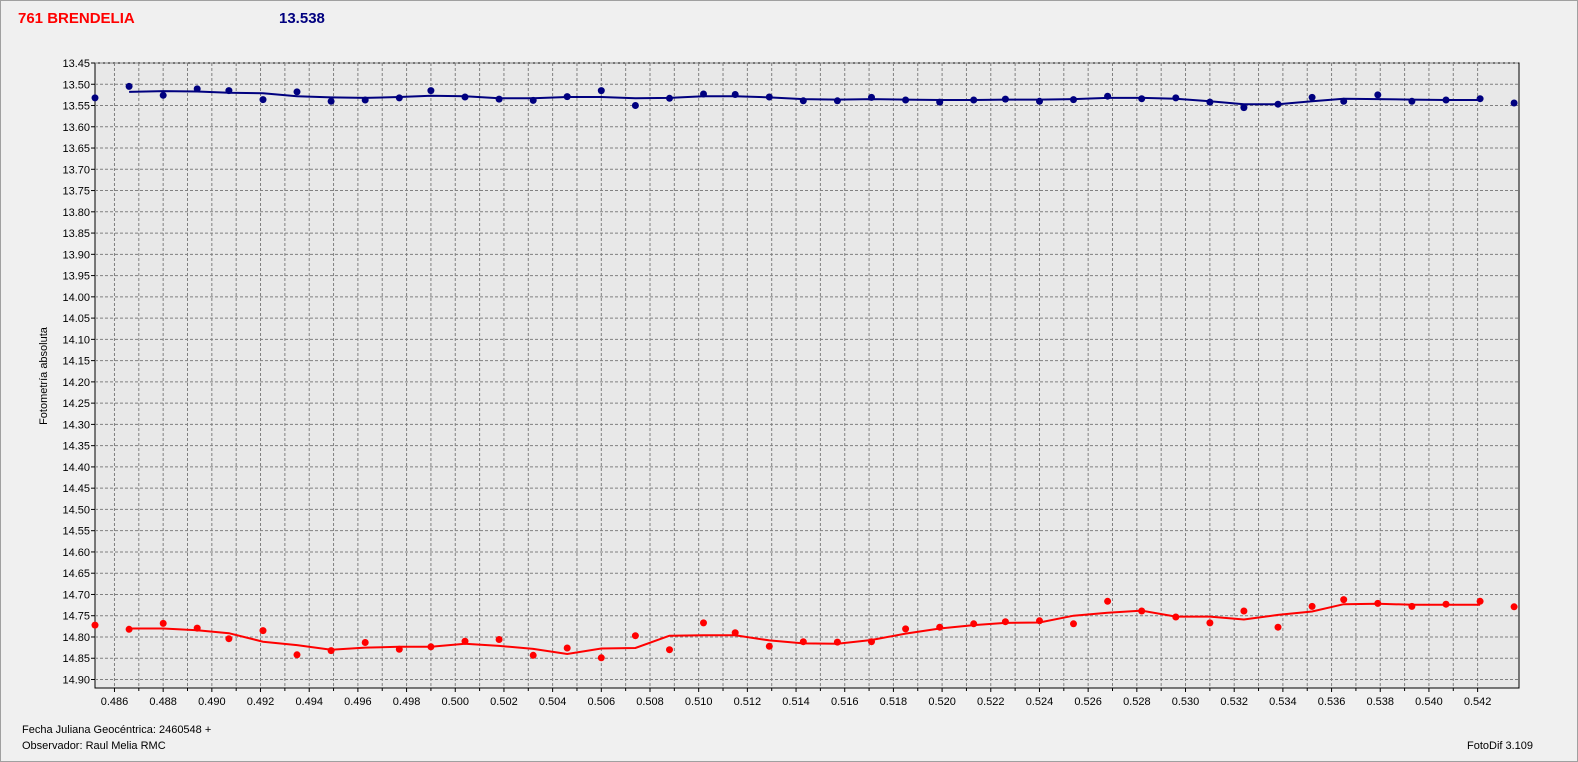 The height and width of the screenshot is (762, 1578). What do you see at coordinates (1429, 702) in the screenshot?
I see `x-tick-label: 0.540` at bounding box center [1429, 702].